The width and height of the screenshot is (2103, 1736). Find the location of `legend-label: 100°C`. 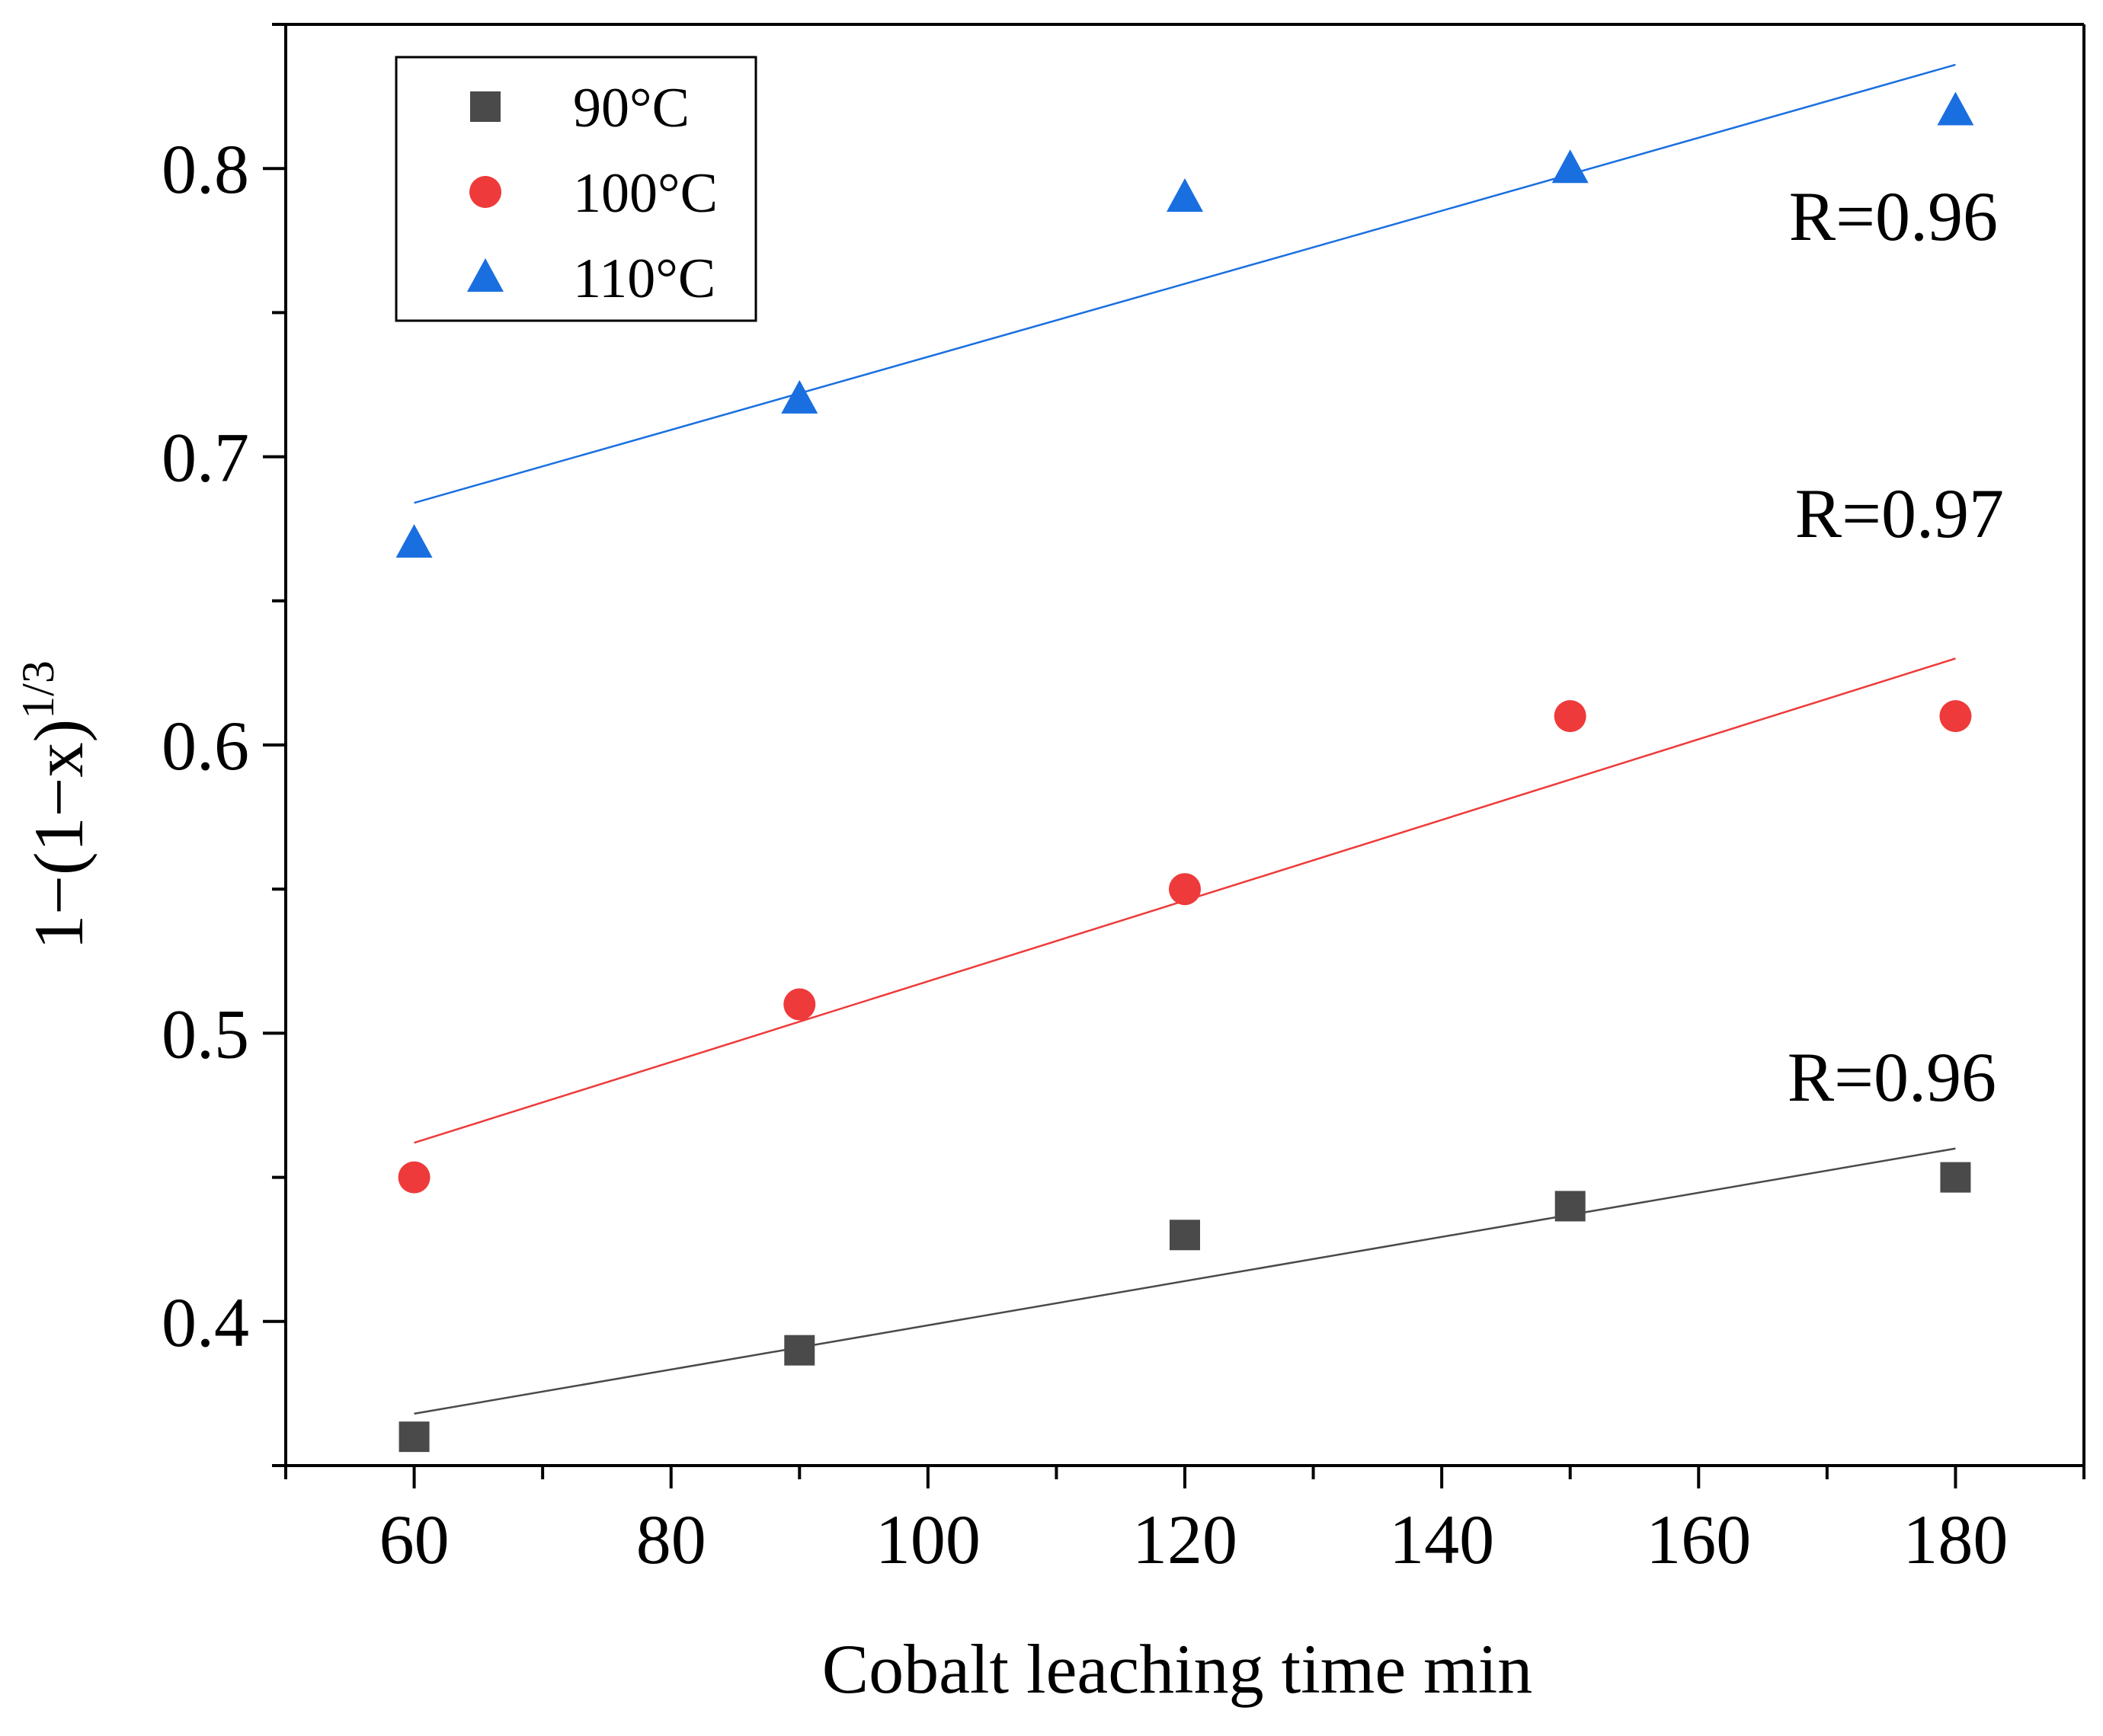

legend-label: 100°C is located at coordinates (645, 193).